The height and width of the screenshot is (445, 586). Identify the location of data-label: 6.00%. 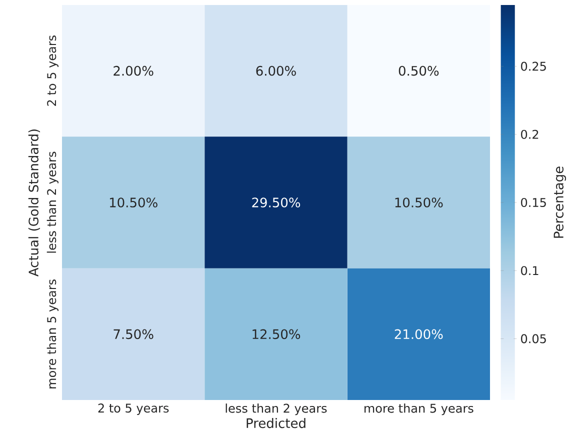
(276, 71).